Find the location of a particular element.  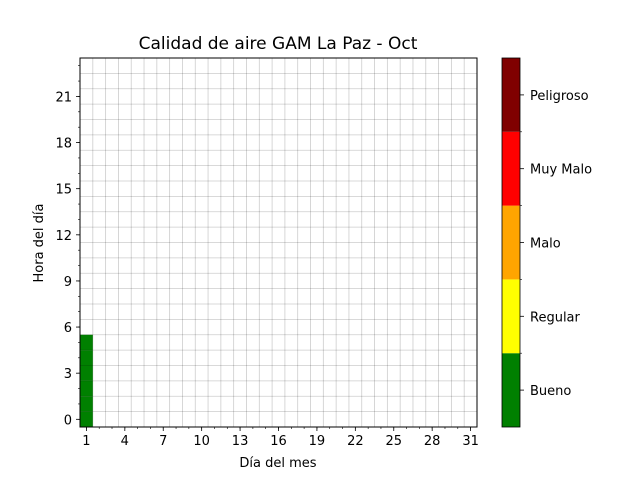

colorbar-label: Bueno is located at coordinates (550, 391).